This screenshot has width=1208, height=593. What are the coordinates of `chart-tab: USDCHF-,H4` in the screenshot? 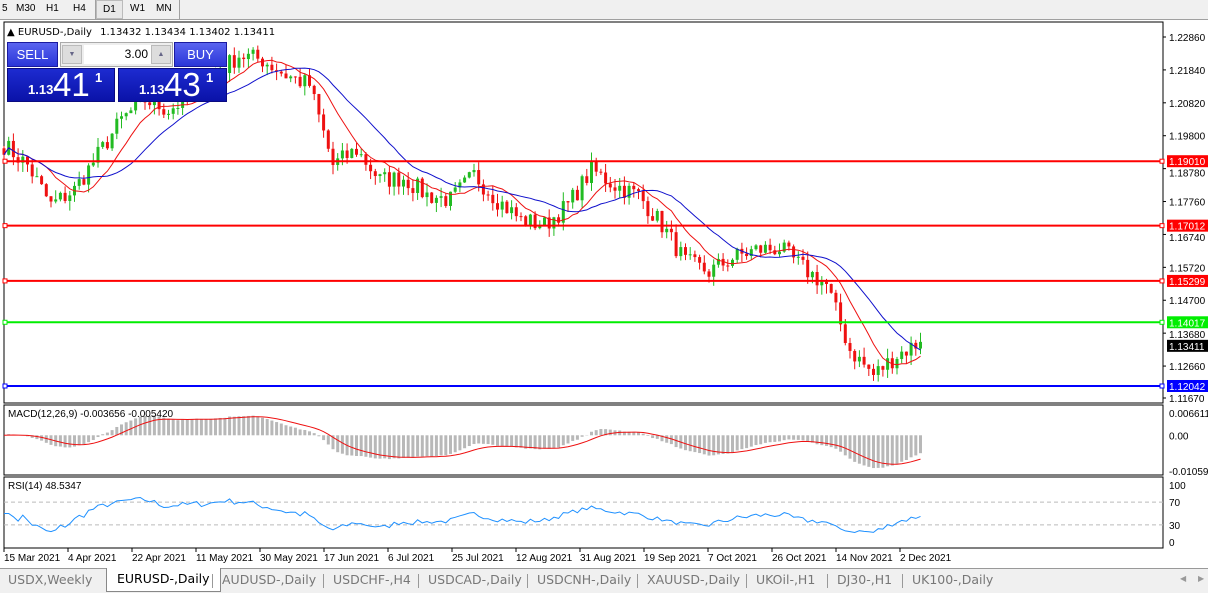 It's located at (372, 579).